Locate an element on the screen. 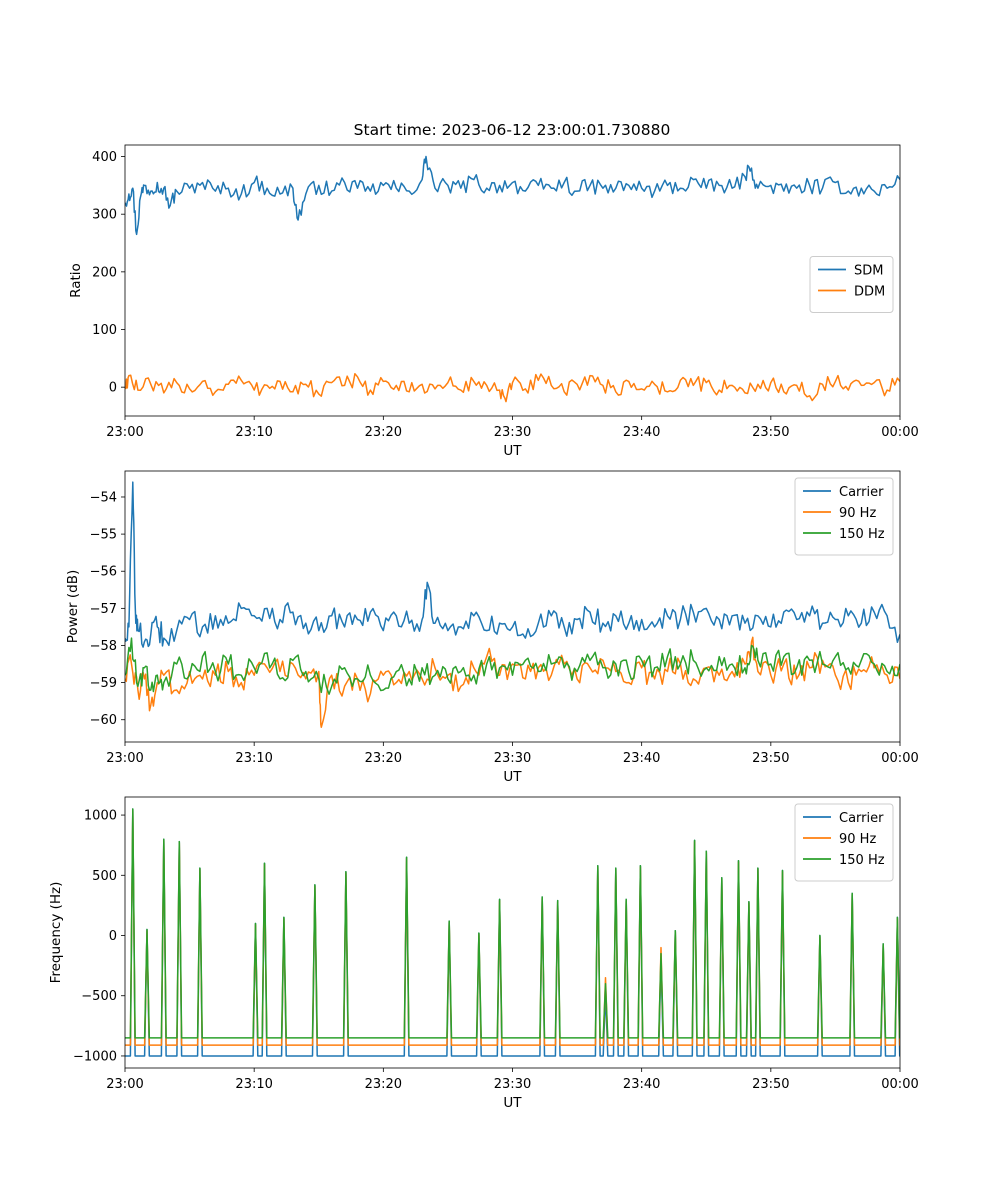 The height and width of the screenshot is (1200, 1000). y-tick-label: 100 is located at coordinates (104, 330).